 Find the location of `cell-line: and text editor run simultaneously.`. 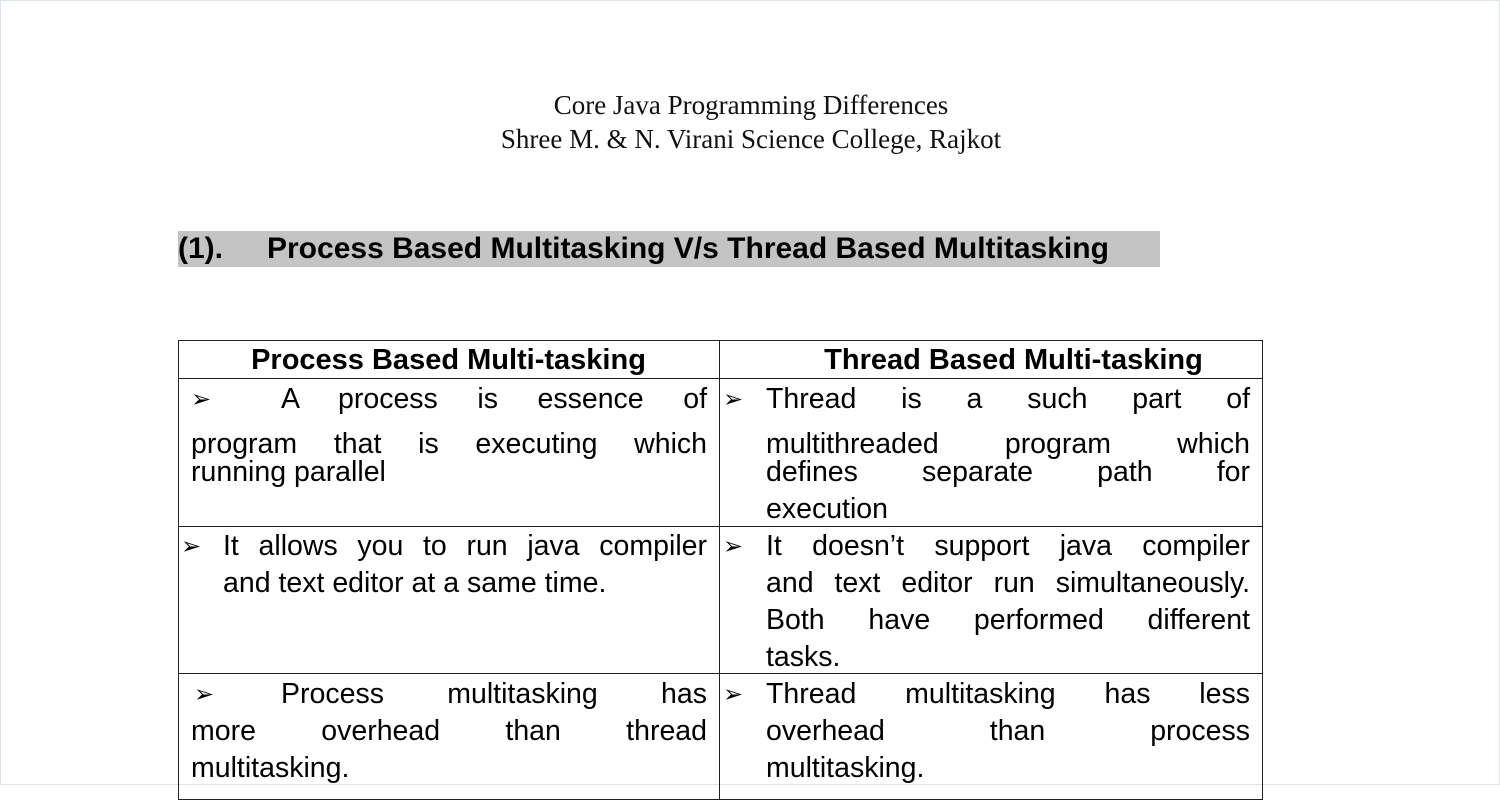

cell-line: and text editor run simultaneously. is located at coordinates (1008, 583).